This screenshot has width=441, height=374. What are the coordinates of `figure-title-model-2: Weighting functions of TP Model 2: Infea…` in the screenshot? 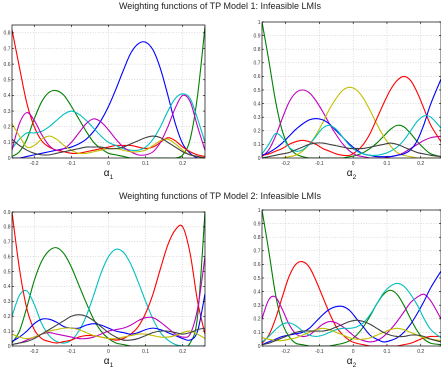 It's located at (220, 196).